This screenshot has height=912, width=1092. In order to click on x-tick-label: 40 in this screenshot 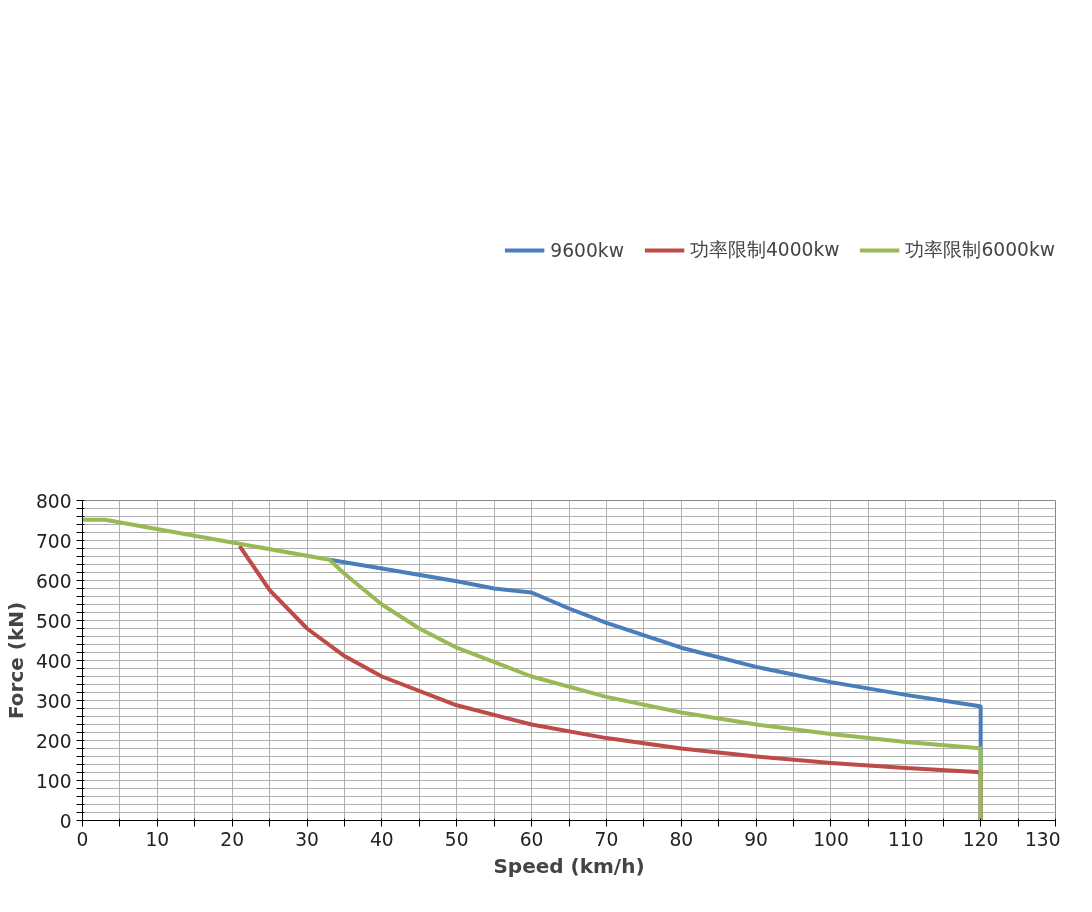, I will do `click(382, 839)`.